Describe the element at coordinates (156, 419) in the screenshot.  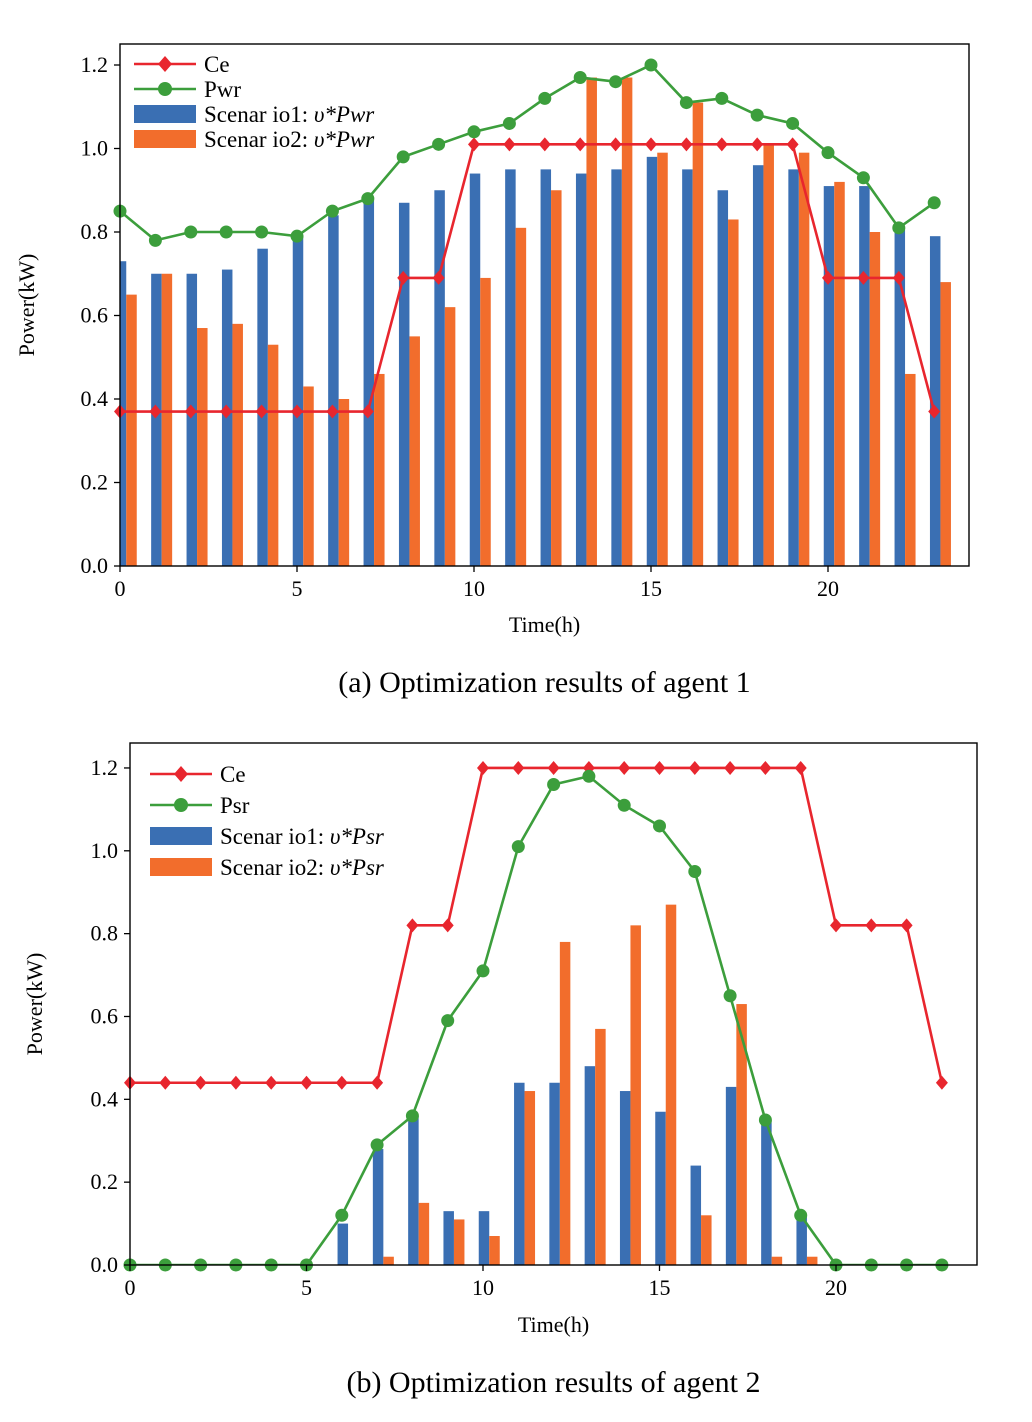
I see `bar-scenar-io1--t1` at that location.